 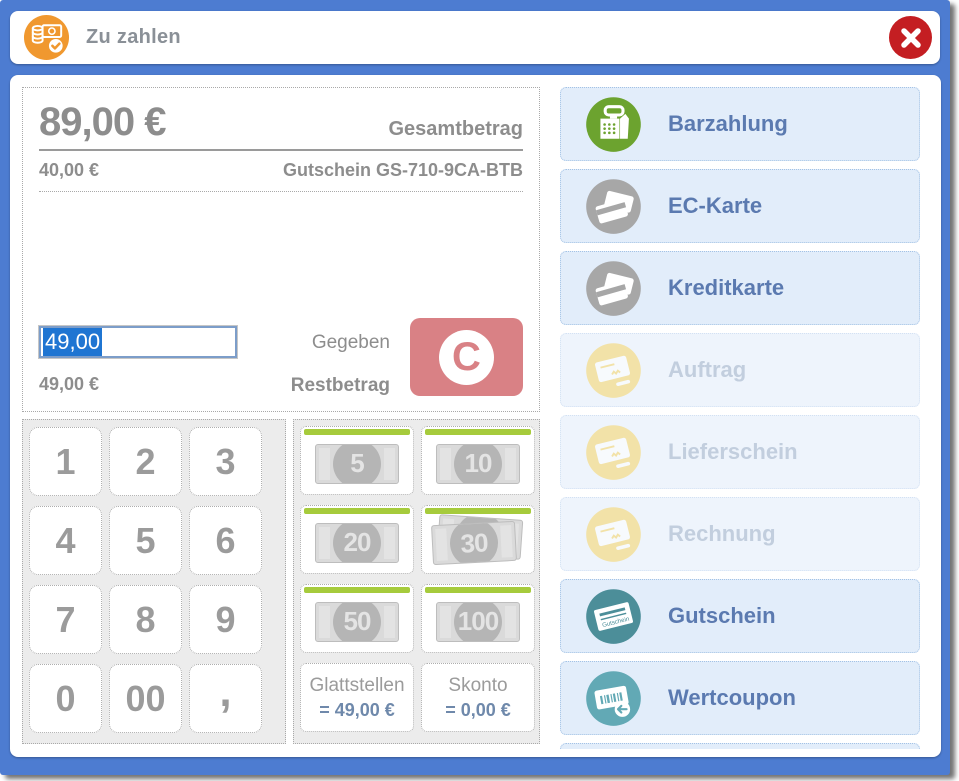 I want to click on numpad-key-4: 4, so click(x=65, y=540).